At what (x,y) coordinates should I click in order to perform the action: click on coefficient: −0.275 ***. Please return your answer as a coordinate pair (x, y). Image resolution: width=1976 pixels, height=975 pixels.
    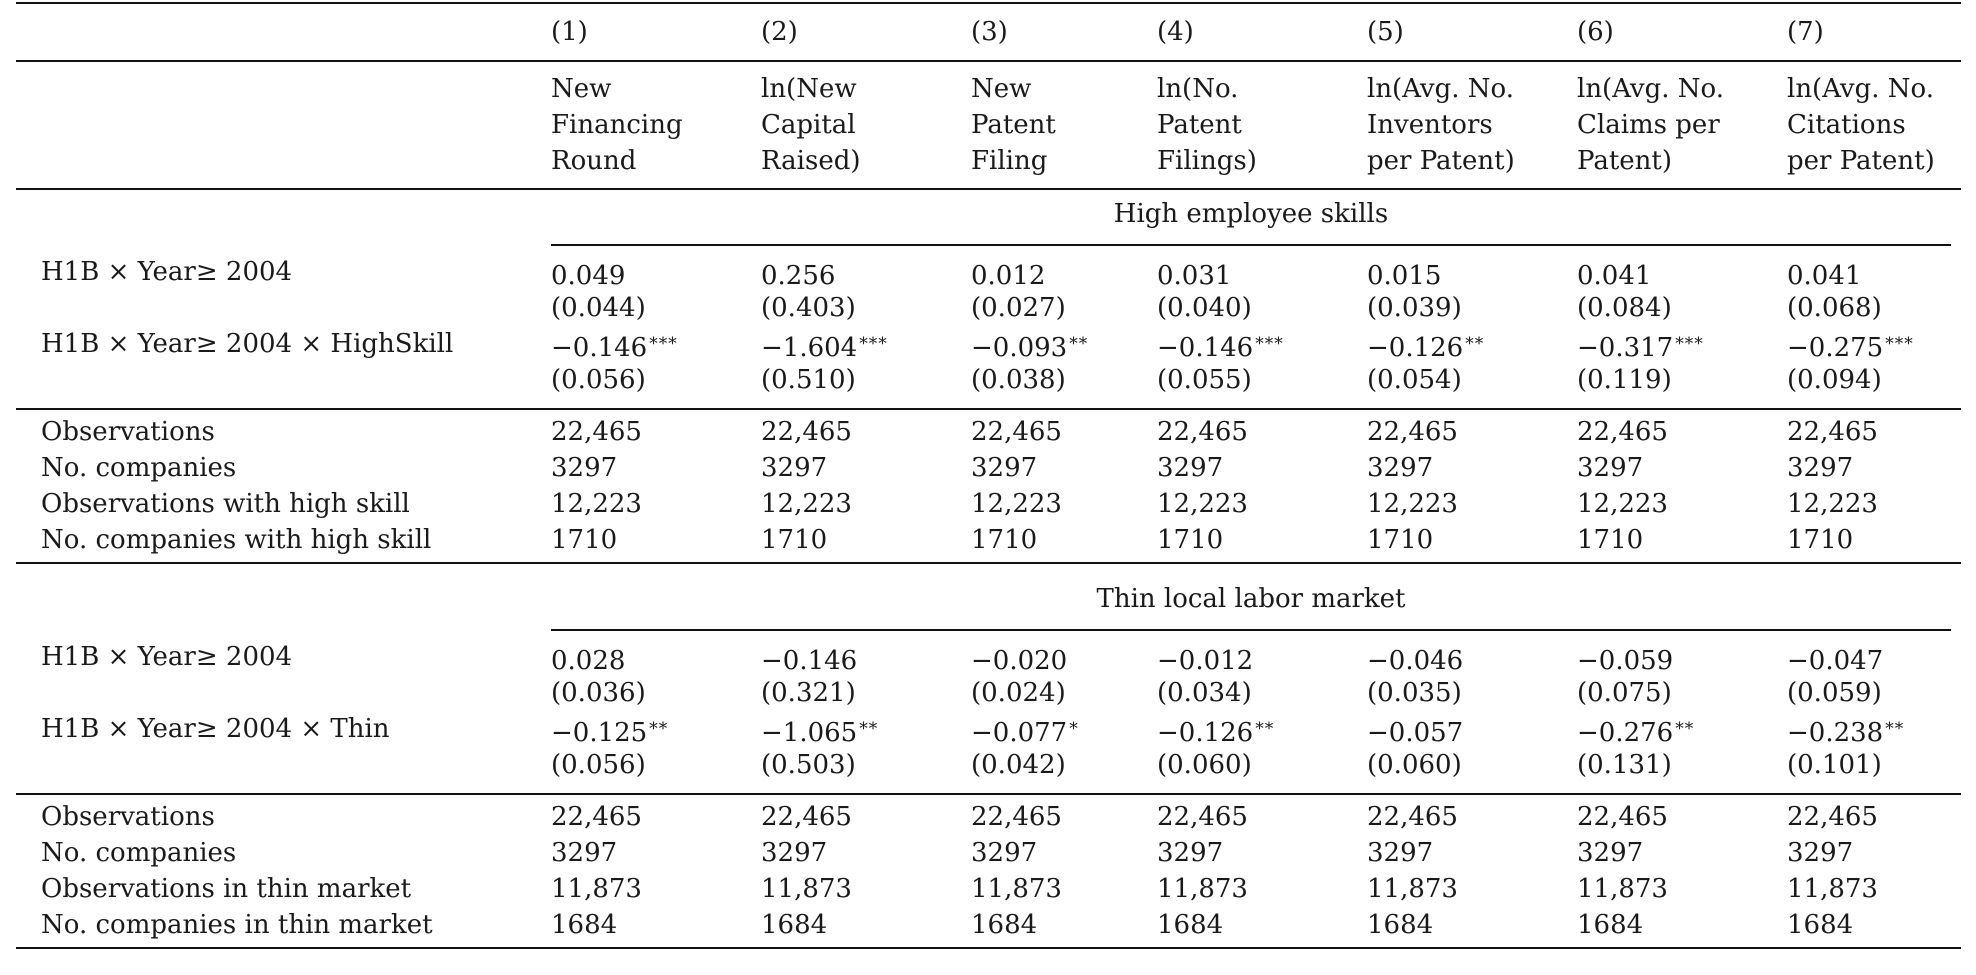
    Looking at the image, I should click on (1850, 346).